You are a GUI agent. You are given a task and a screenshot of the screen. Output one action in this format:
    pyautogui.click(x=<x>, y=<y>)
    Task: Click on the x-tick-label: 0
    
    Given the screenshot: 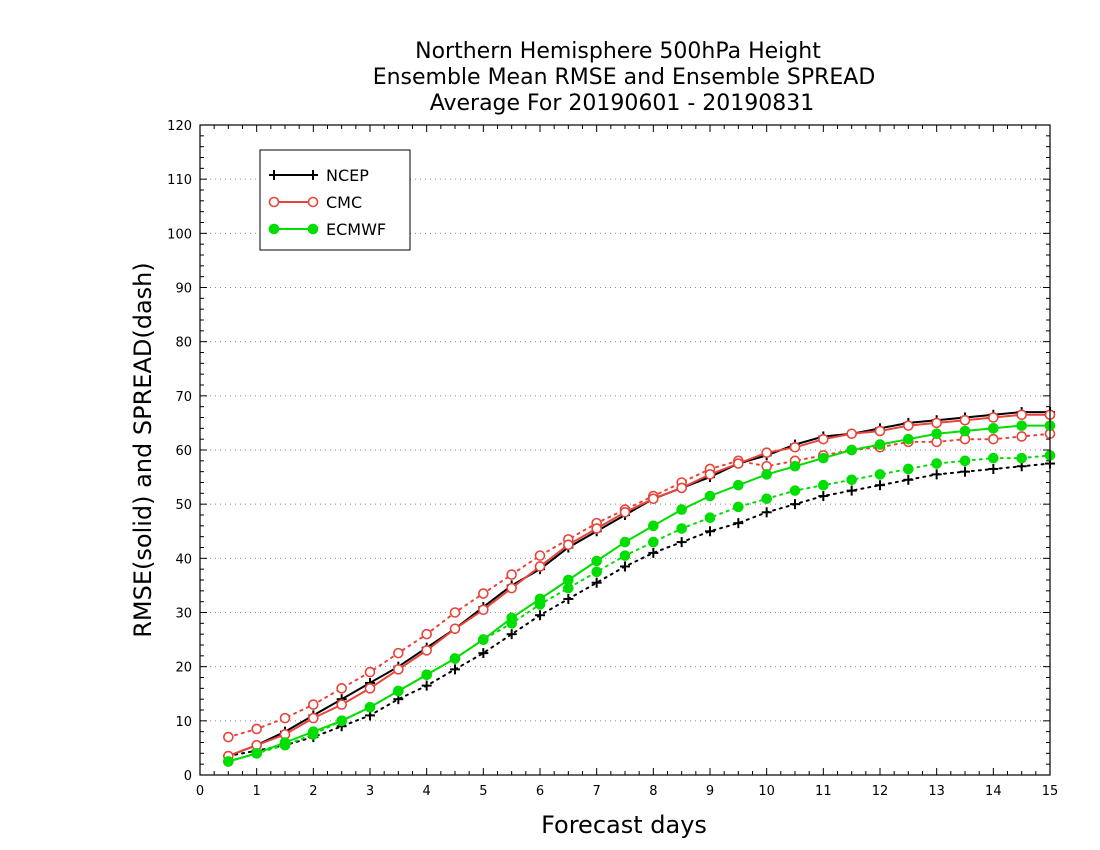 What is the action you would take?
    pyautogui.click(x=200, y=791)
    